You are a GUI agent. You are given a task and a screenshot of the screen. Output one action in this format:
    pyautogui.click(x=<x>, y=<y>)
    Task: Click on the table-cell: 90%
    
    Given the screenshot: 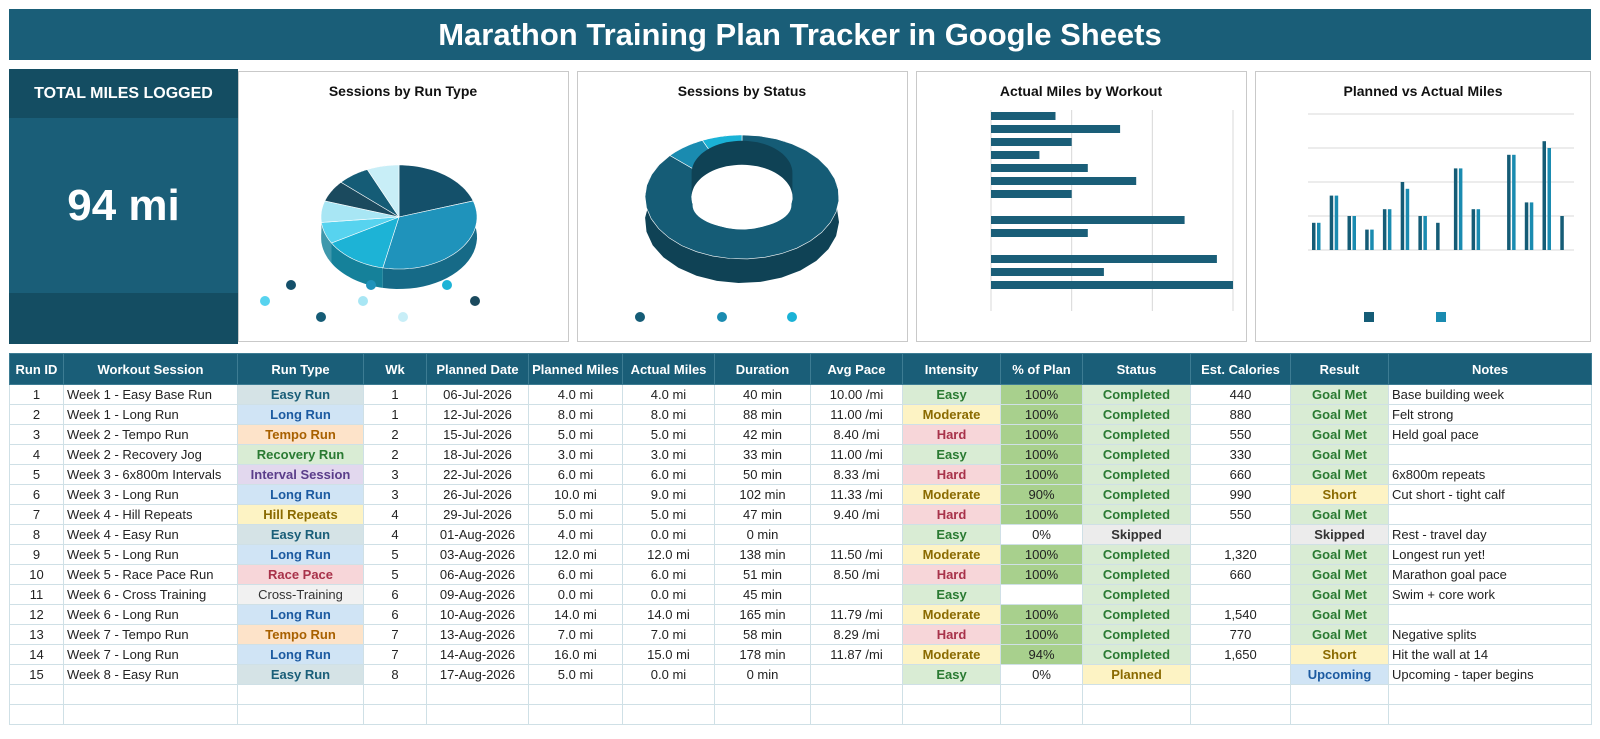 What is the action you would take?
    pyautogui.click(x=1041, y=494)
    